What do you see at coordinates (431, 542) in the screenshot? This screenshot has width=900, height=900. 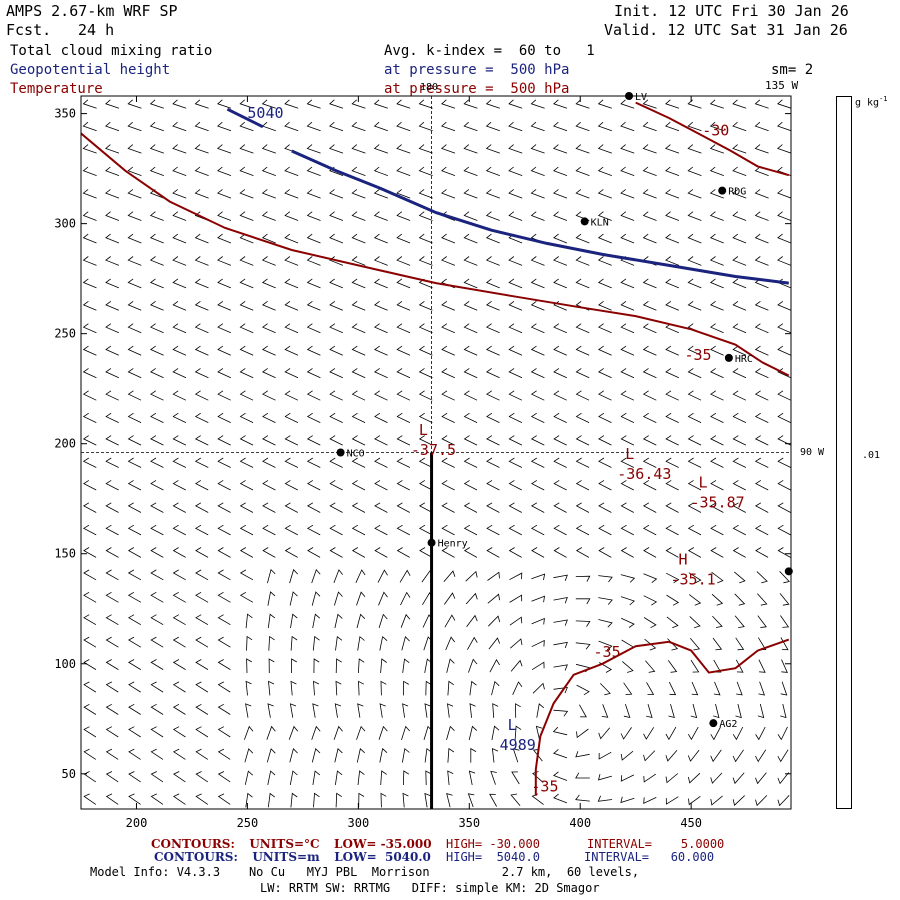 I see `station-dot` at bounding box center [431, 542].